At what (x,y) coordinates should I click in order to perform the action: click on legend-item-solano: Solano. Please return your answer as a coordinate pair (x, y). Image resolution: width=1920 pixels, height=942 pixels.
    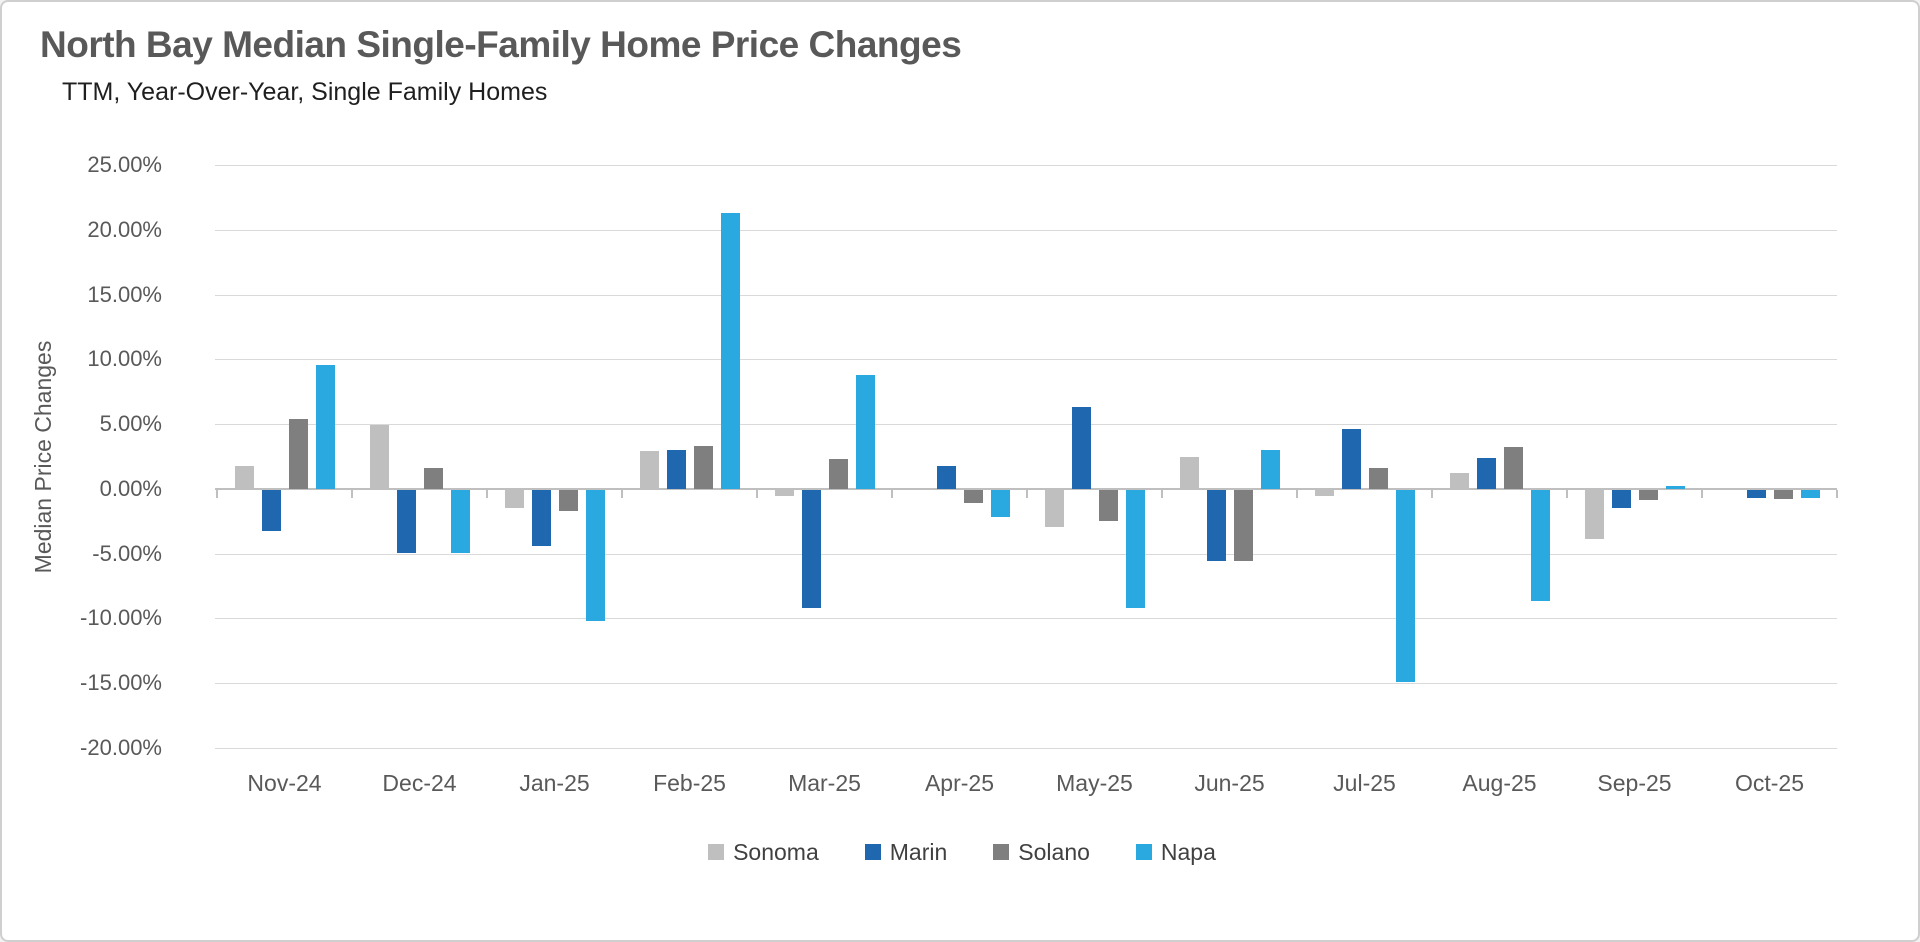
    Looking at the image, I should click on (1041, 852).